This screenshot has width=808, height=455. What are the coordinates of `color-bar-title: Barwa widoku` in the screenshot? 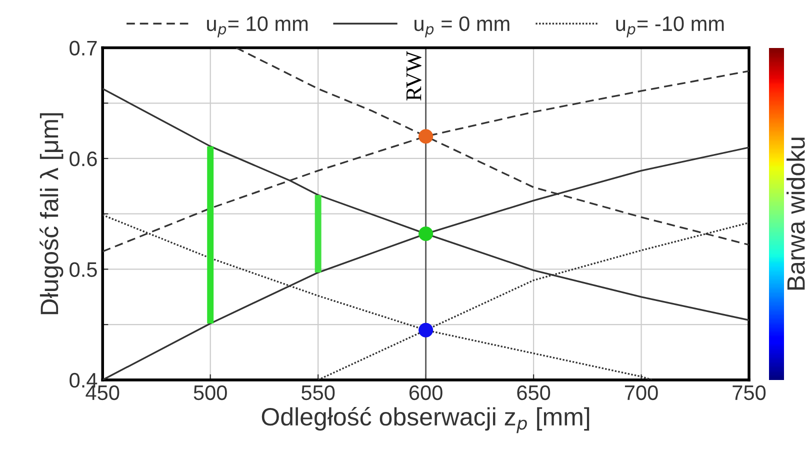 It's located at (795, 214).